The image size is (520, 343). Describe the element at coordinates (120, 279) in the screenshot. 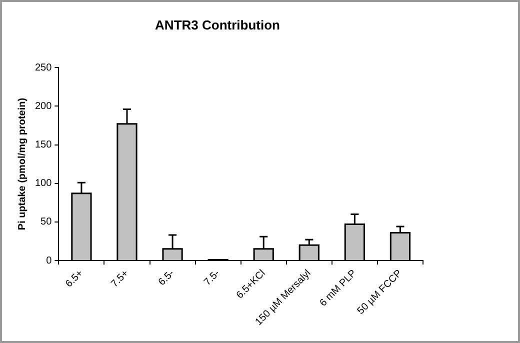

I see `x-tick-label: 7.5+` at that location.